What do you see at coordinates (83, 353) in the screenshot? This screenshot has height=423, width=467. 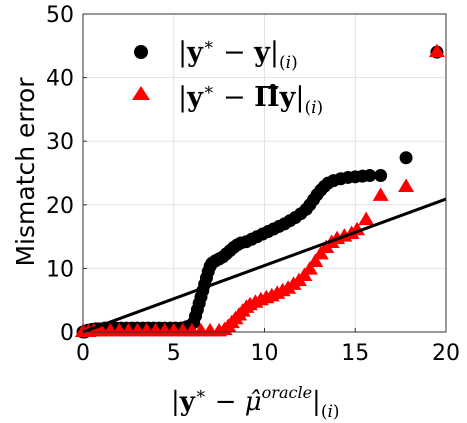 I see `x-tick-label: 0` at bounding box center [83, 353].